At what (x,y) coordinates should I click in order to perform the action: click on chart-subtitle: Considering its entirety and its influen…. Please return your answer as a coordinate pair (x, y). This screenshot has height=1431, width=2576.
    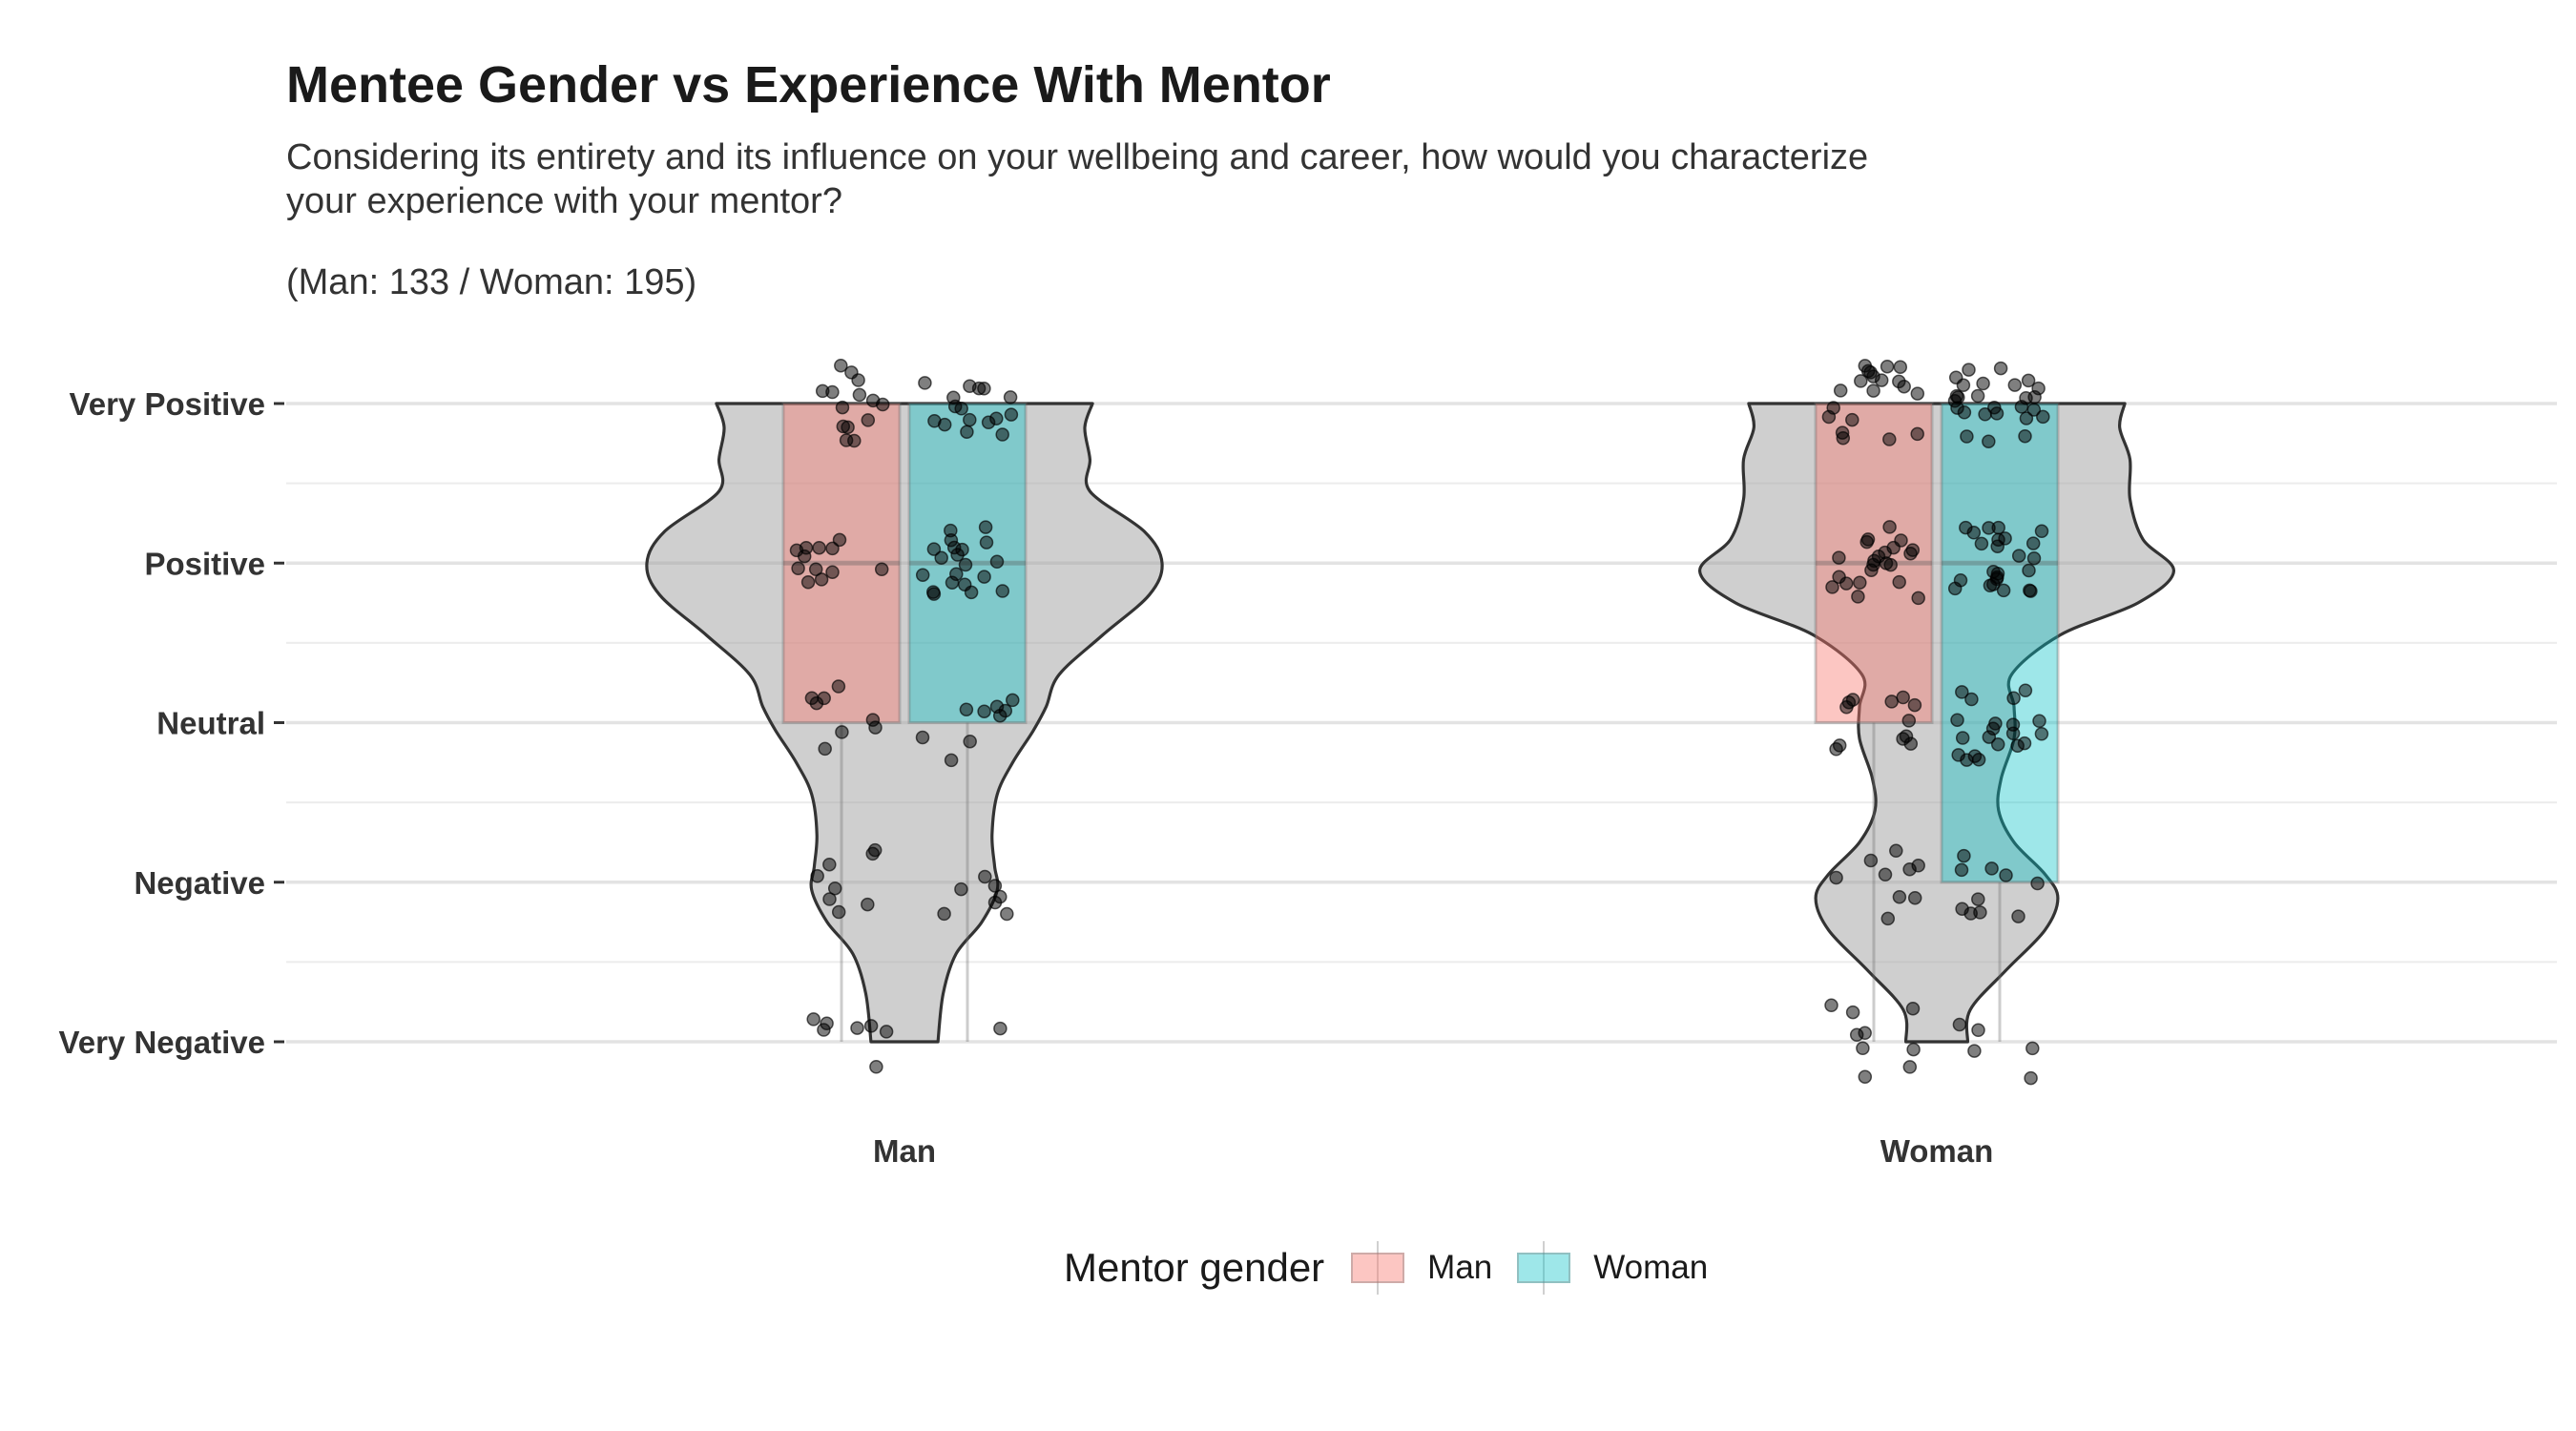
    Looking at the image, I should click on (1077, 179).